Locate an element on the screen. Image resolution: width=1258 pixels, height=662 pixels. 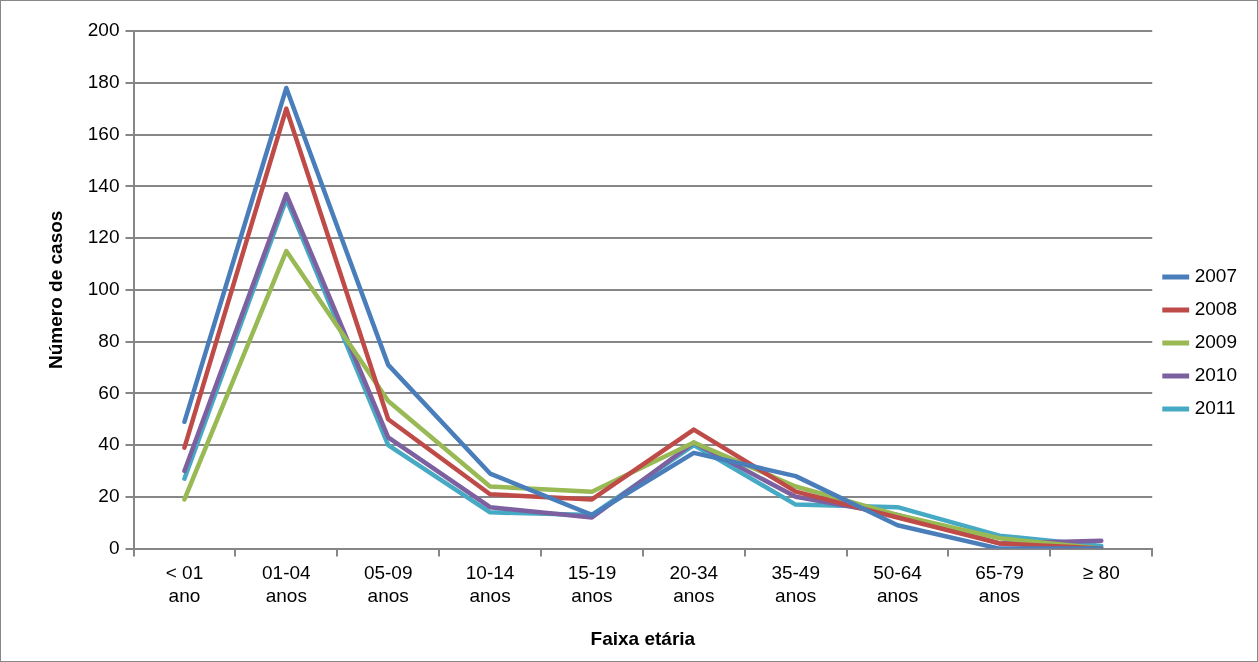
x-tick-label: < 01 ano is located at coordinates (184, 584).